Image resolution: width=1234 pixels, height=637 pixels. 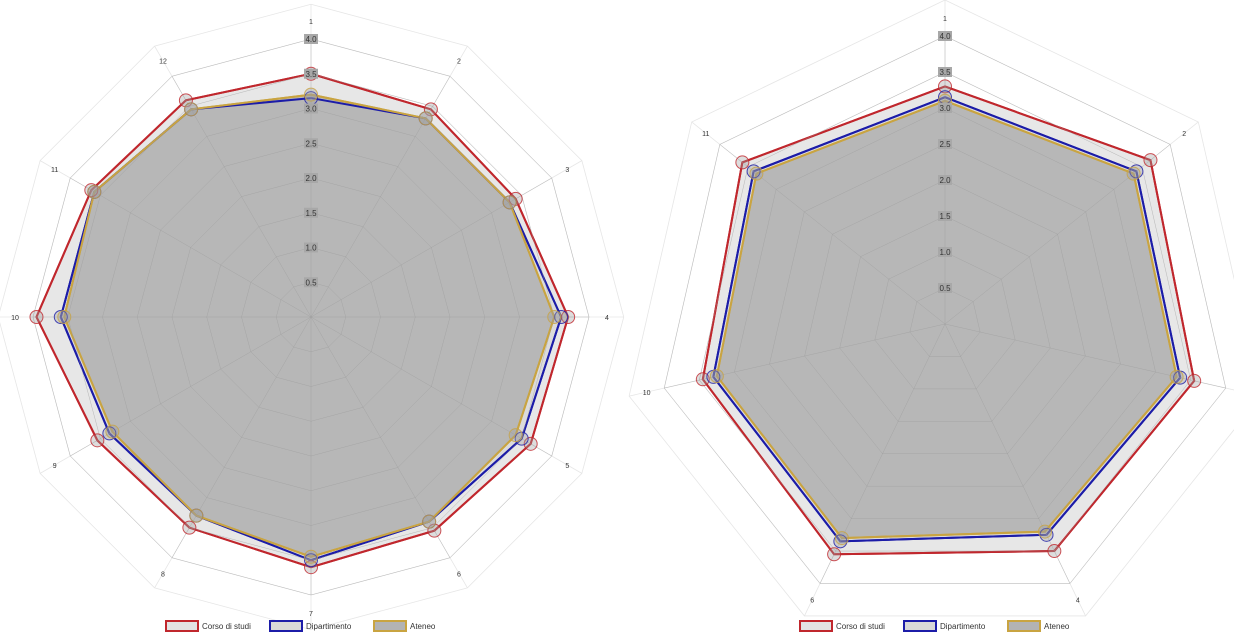 What do you see at coordinates (163, 62) in the screenshot?
I see `axis-label: 12` at bounding box center [163, 62].